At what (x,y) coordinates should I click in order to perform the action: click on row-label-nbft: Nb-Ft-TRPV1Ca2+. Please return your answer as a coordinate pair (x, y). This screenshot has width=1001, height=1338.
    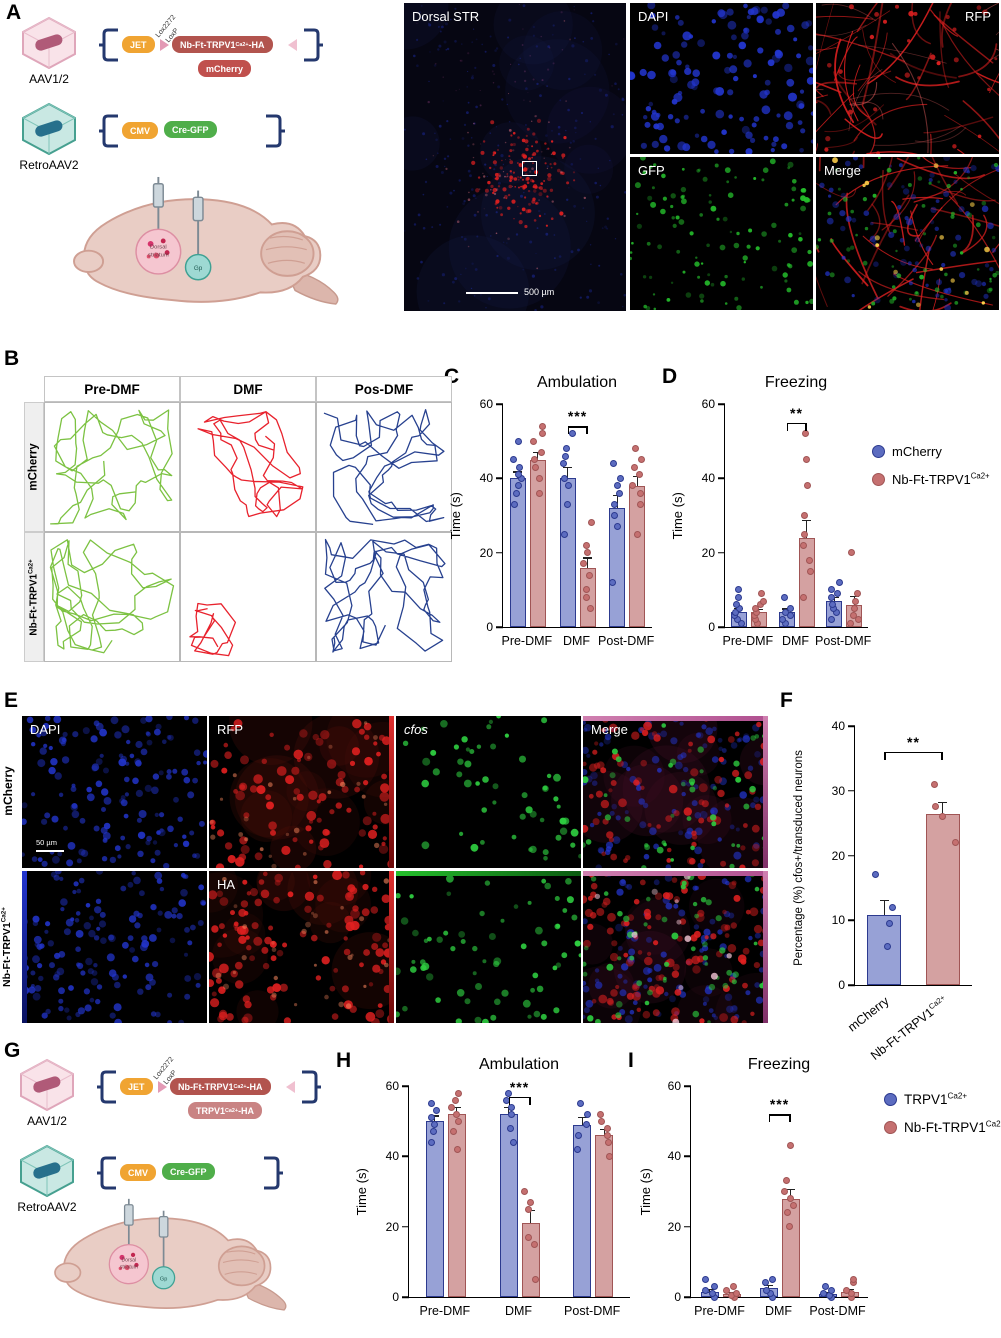
    Looking at the image, I should click on (34, 597).